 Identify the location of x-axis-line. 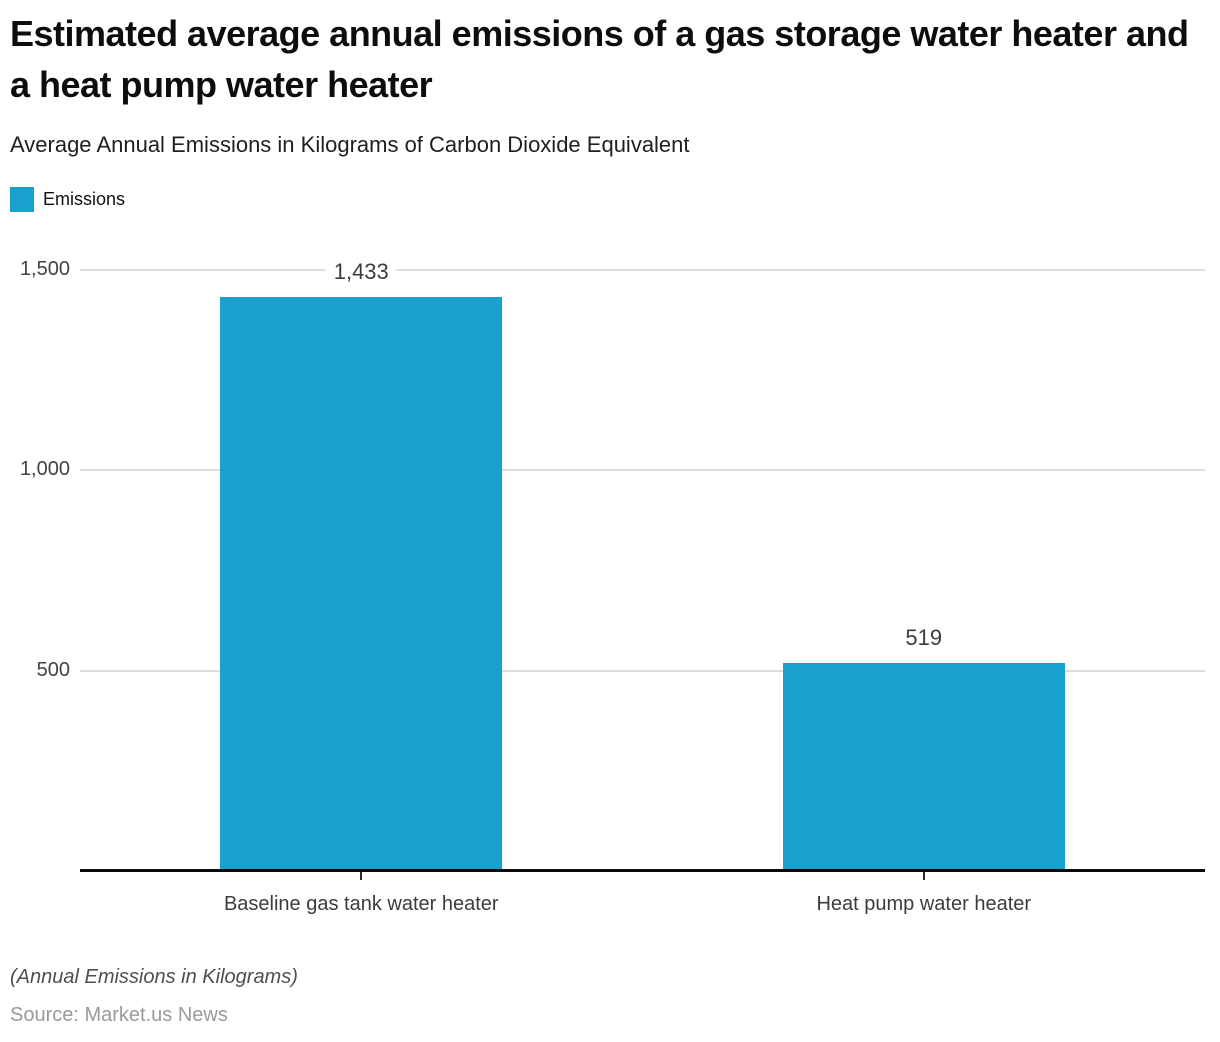
(642, 870).